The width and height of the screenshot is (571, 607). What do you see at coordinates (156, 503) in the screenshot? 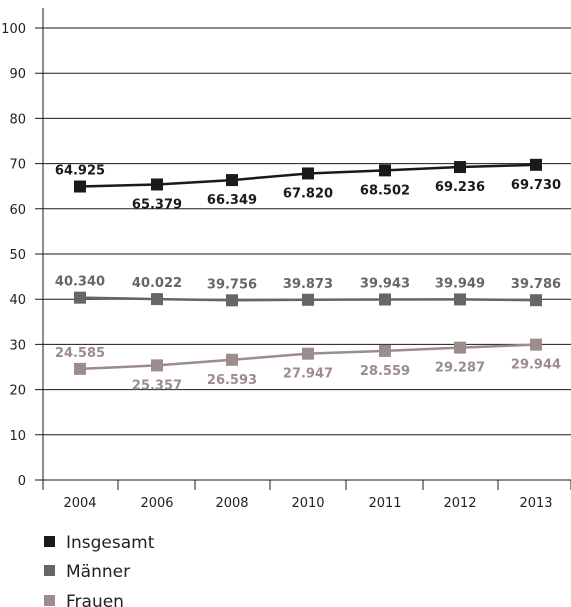
I see `x-tick-label: 2006` at bounding box center [156, 503].